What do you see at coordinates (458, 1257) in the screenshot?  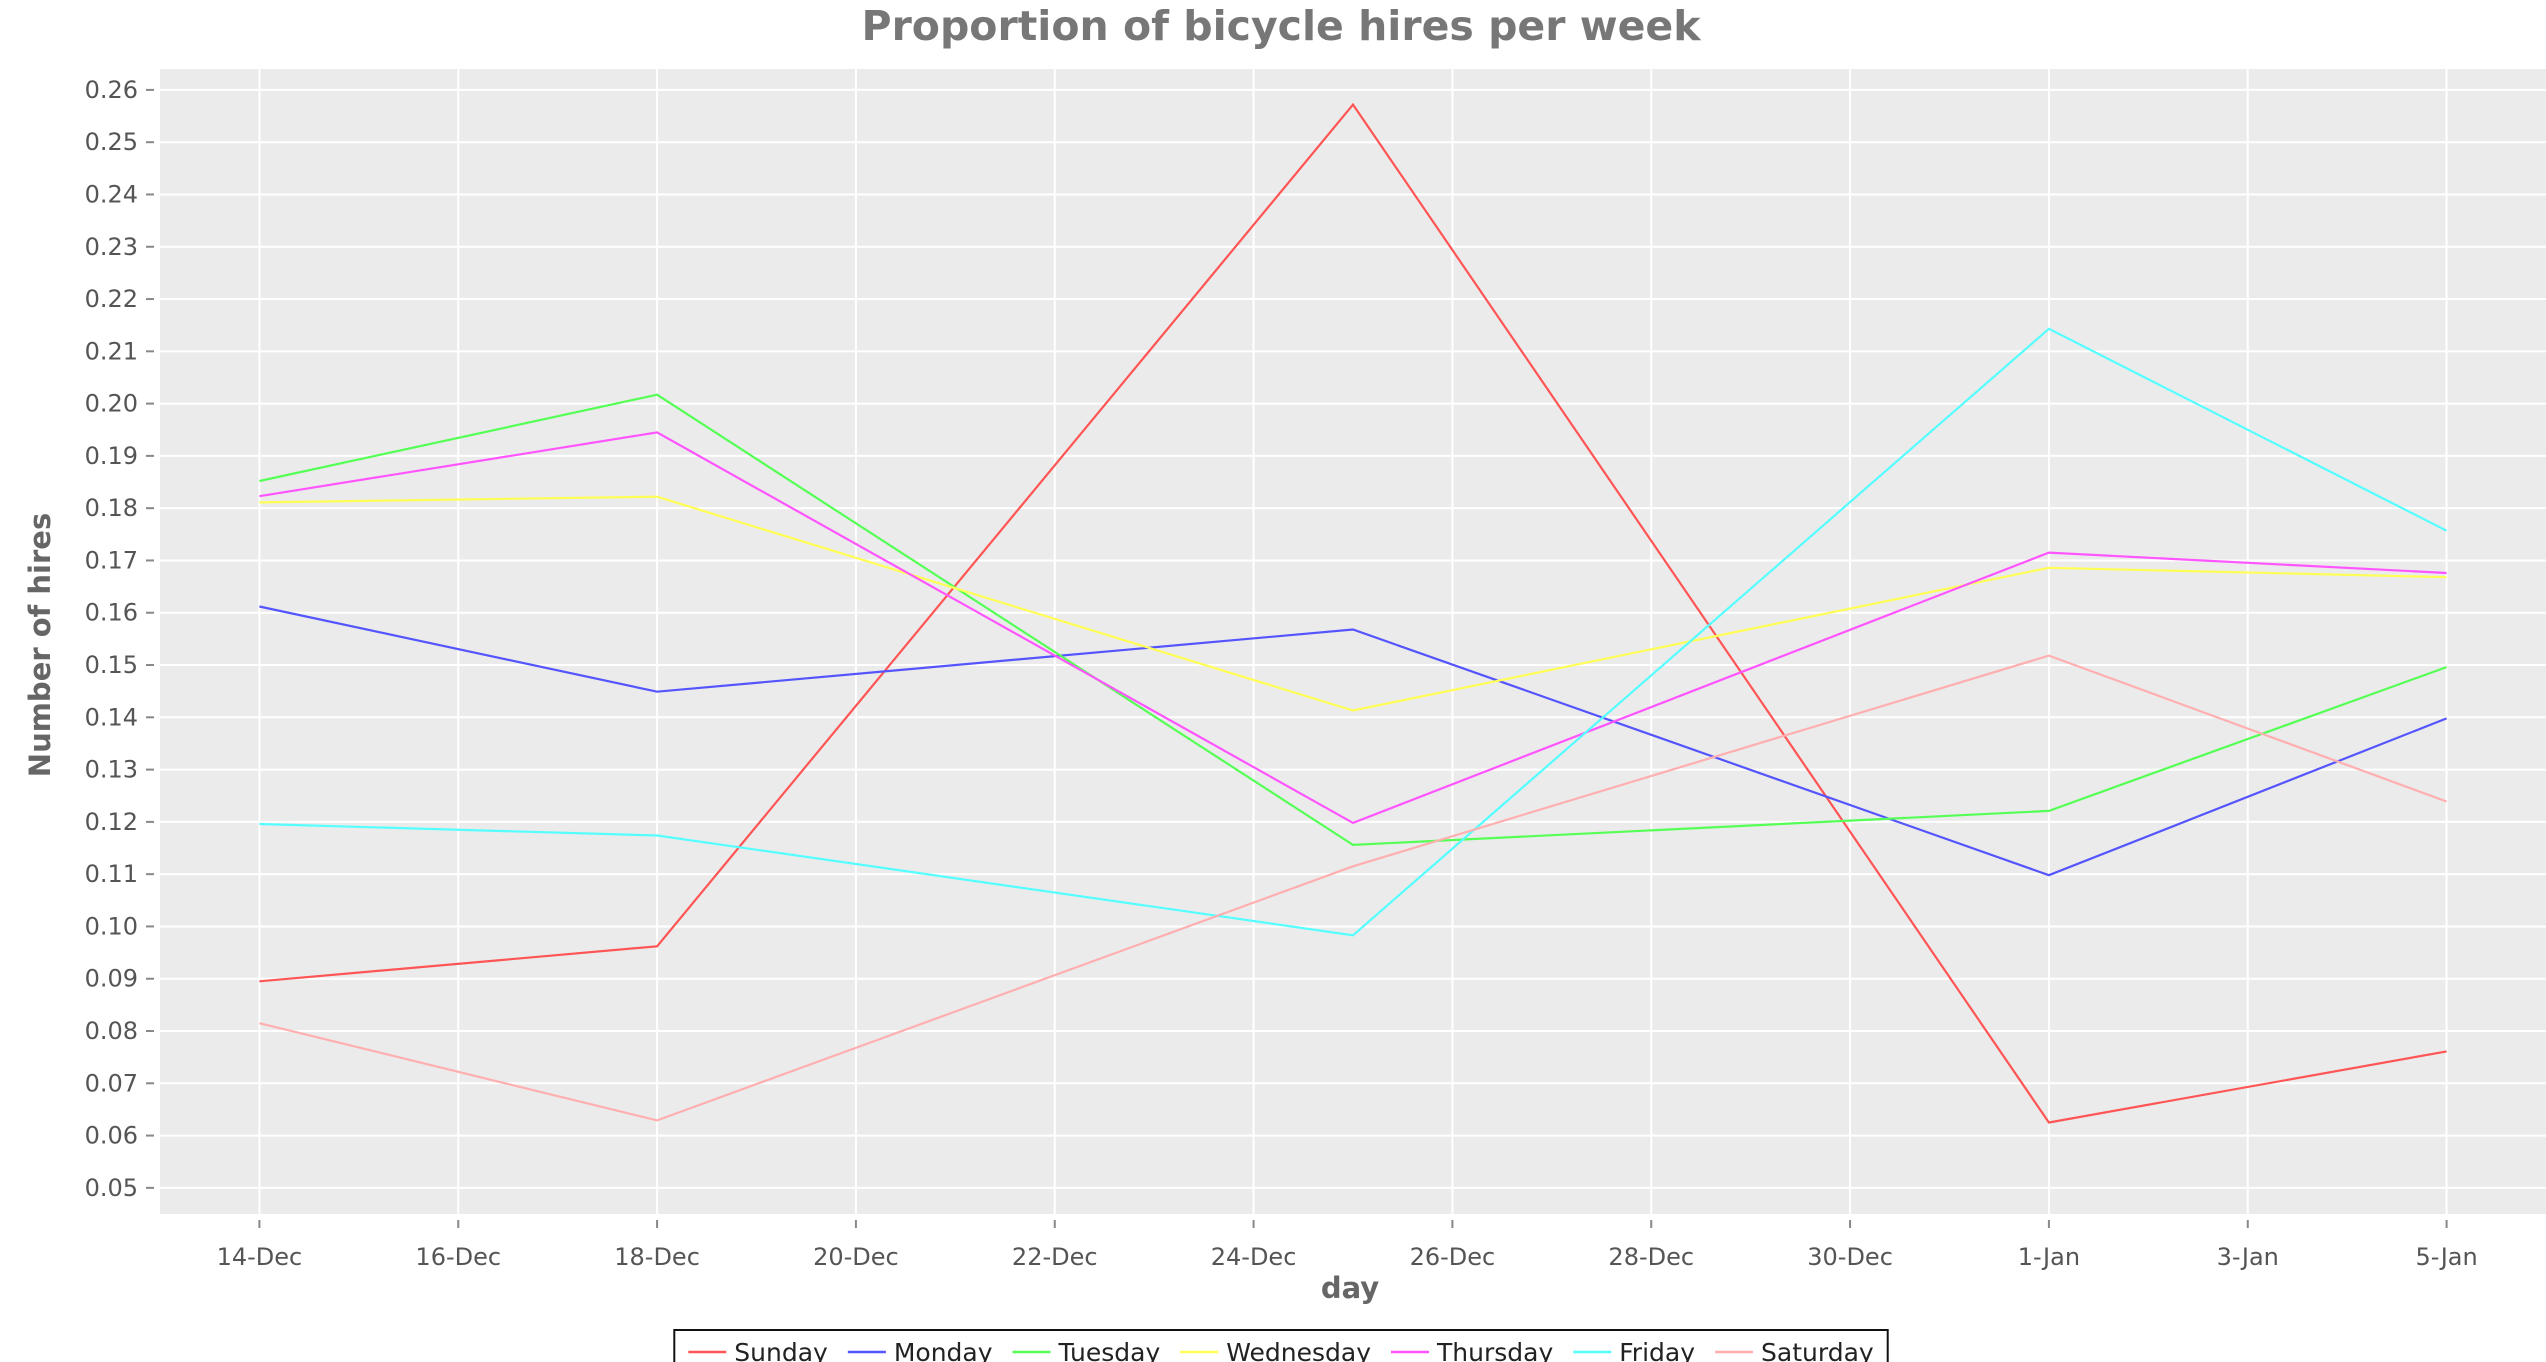 I see `x-tick-label: 16-Dec` at bounding box center [458, 1257].